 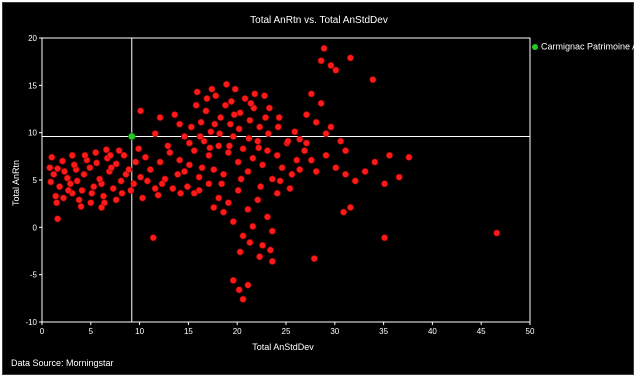 I want to click on y-axis-ticks: -10 -5 0 5 10 15 20, so click(x=33, y=180).